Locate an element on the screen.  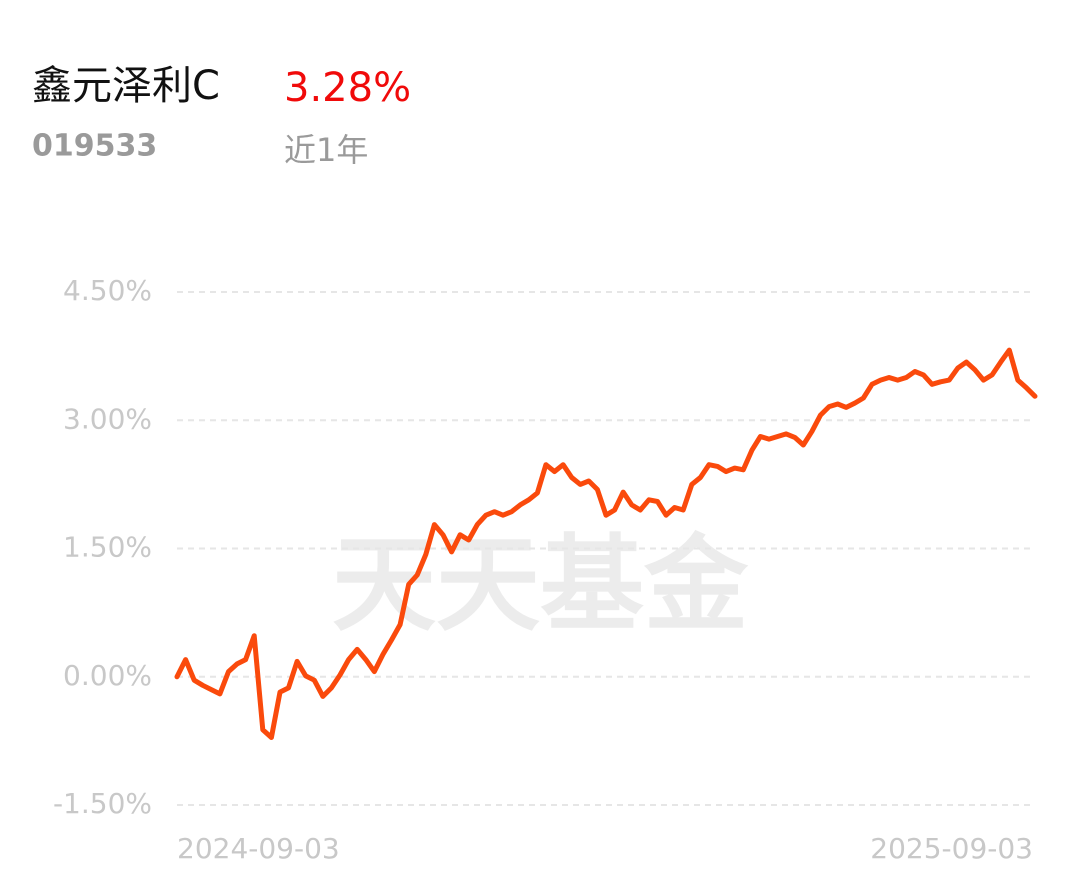
y-tick-label: 0.00% is located at coordinates (107, 675).